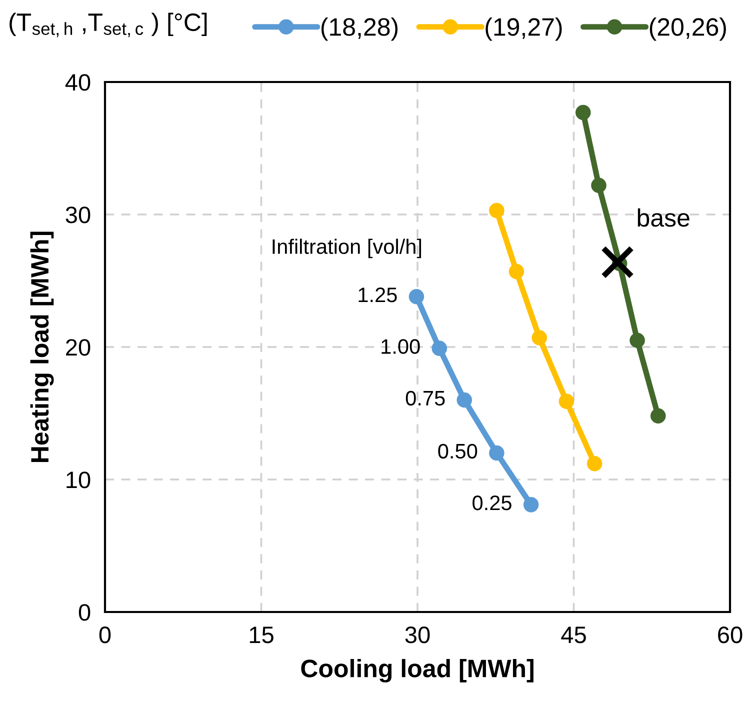  What do you see at coordinates (458, 451) in the screenshot?
I see `annotation: 0.50` at bounding box center [458, 451].